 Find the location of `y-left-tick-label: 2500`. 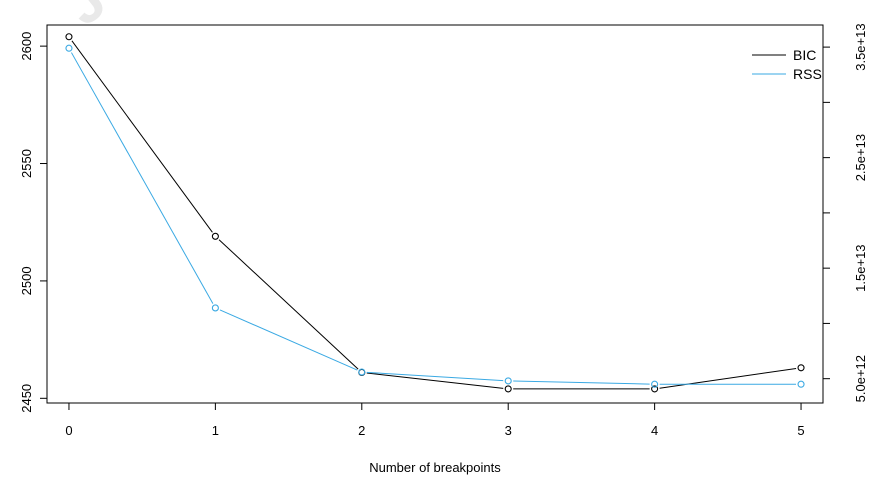

y-left-tick-label: 2500 is located at coordinates (26, 280).